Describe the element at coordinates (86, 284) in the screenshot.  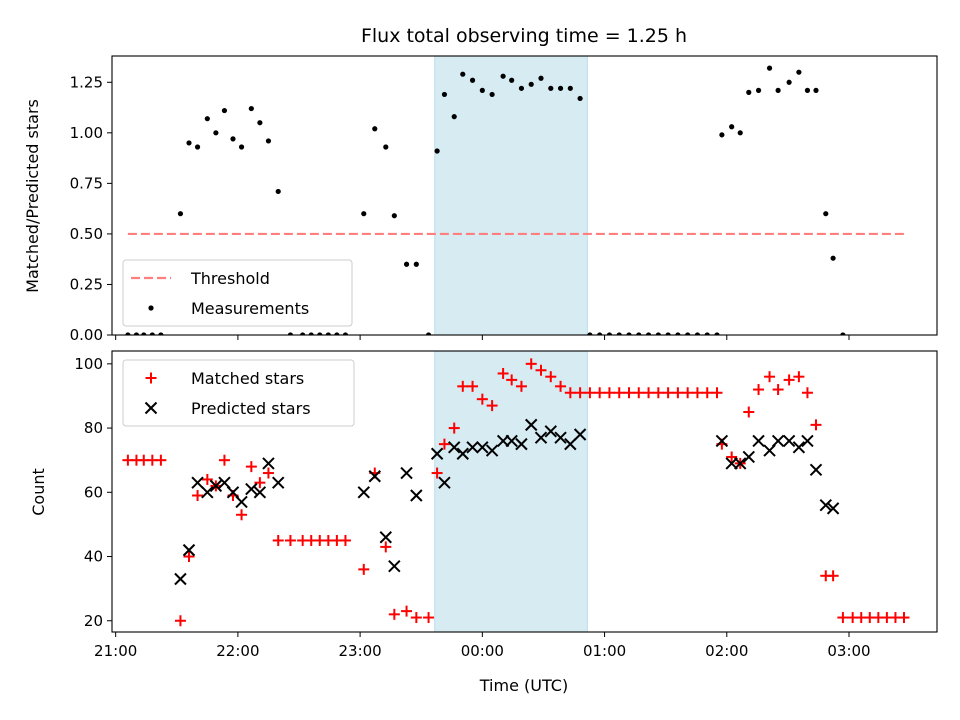
I see `y-tick-label: 0.25` at that location.